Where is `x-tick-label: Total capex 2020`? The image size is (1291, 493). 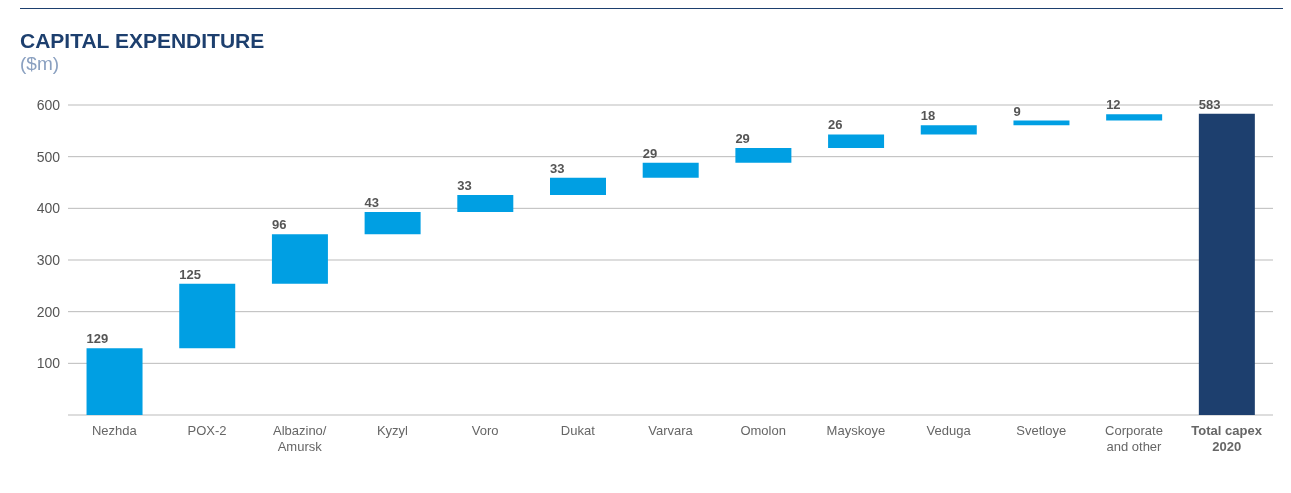 x-tick-label: Total capex 2020 is located at coordinates (1227, 438).